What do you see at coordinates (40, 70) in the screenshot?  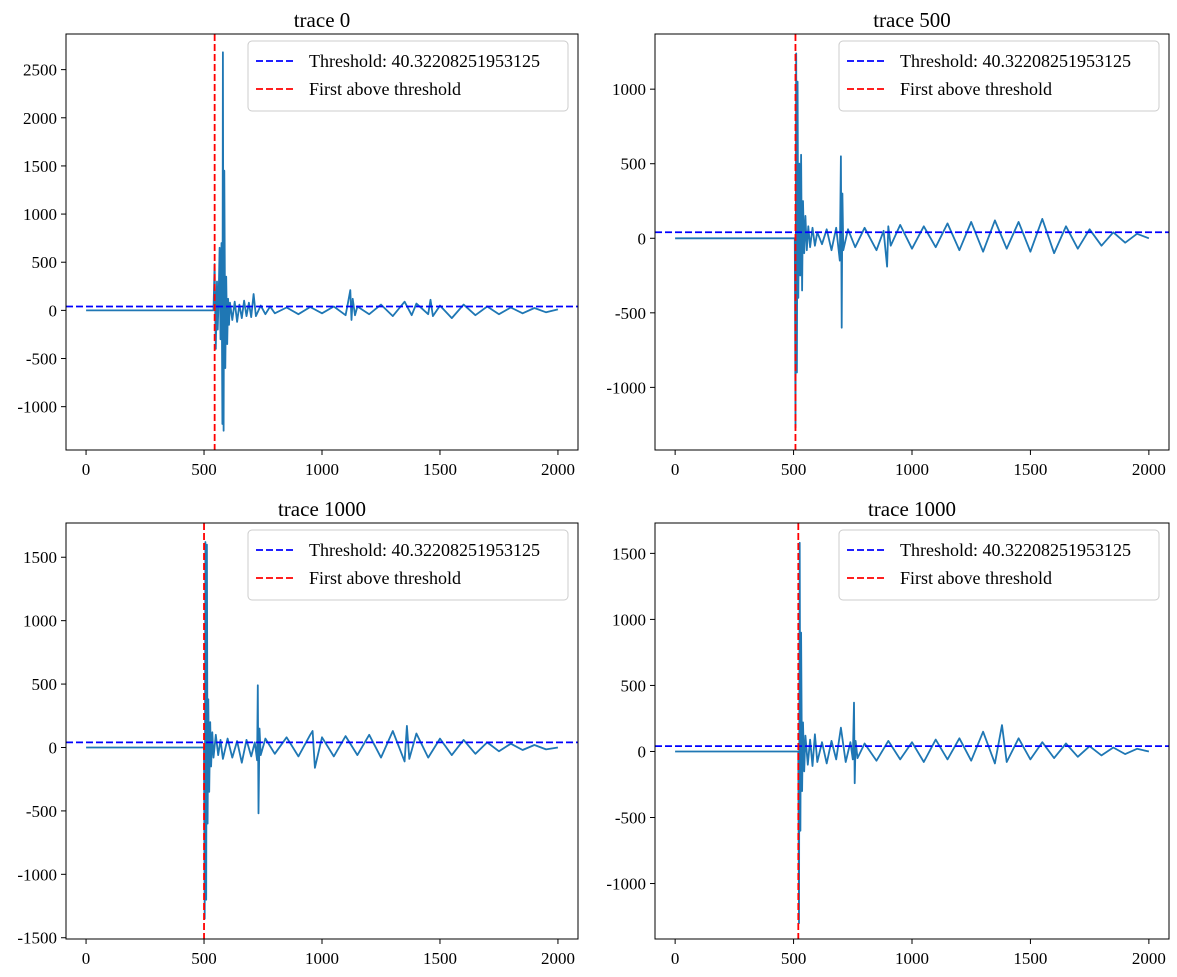 I see `y-tick-label: 2500` at bounding box center [40, 70].